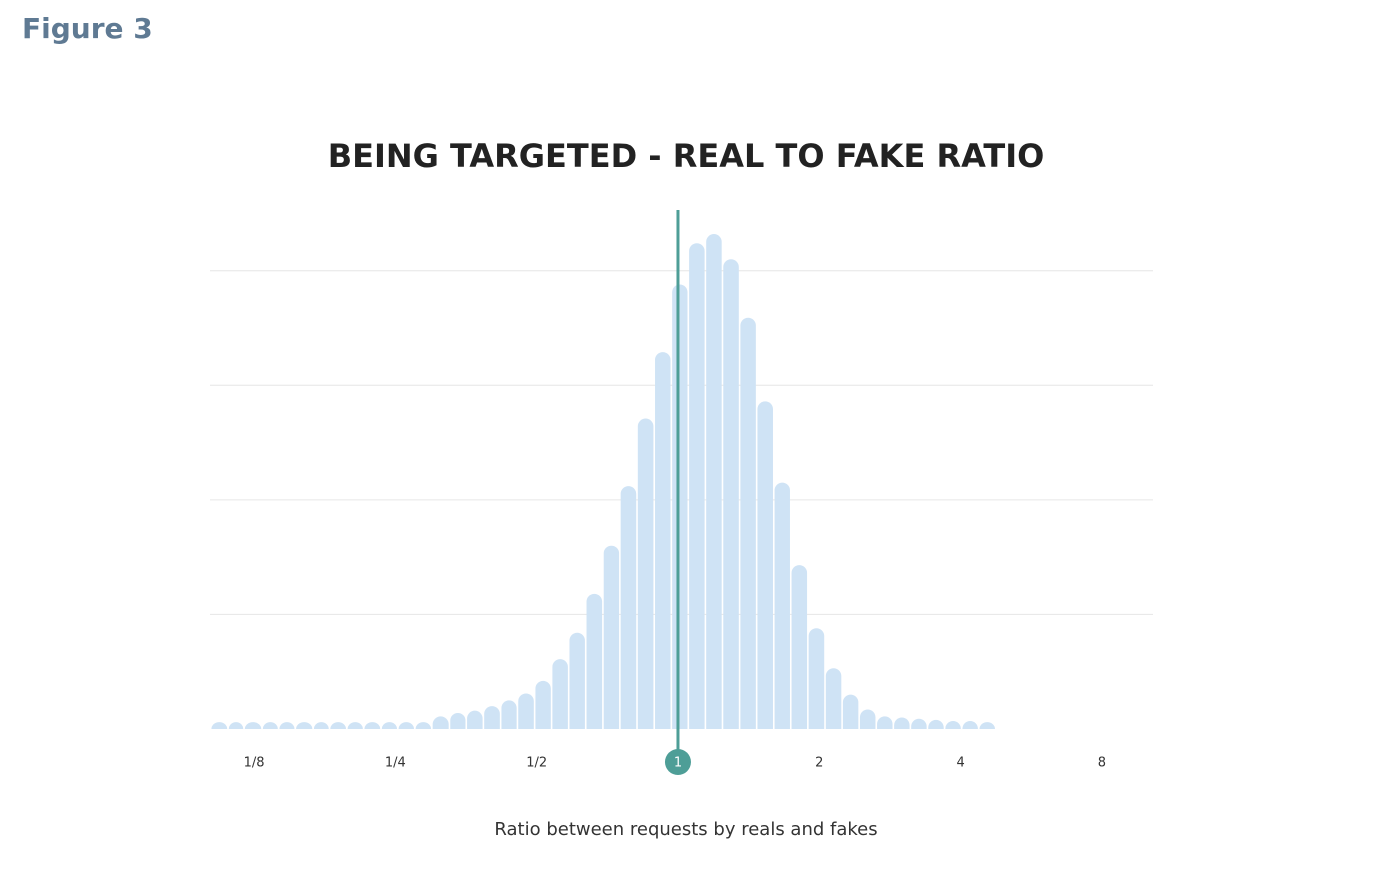  Describe the element at coordinates (536, 763) in the screenshot. I see `x-tick-label: 1/2` at that location.